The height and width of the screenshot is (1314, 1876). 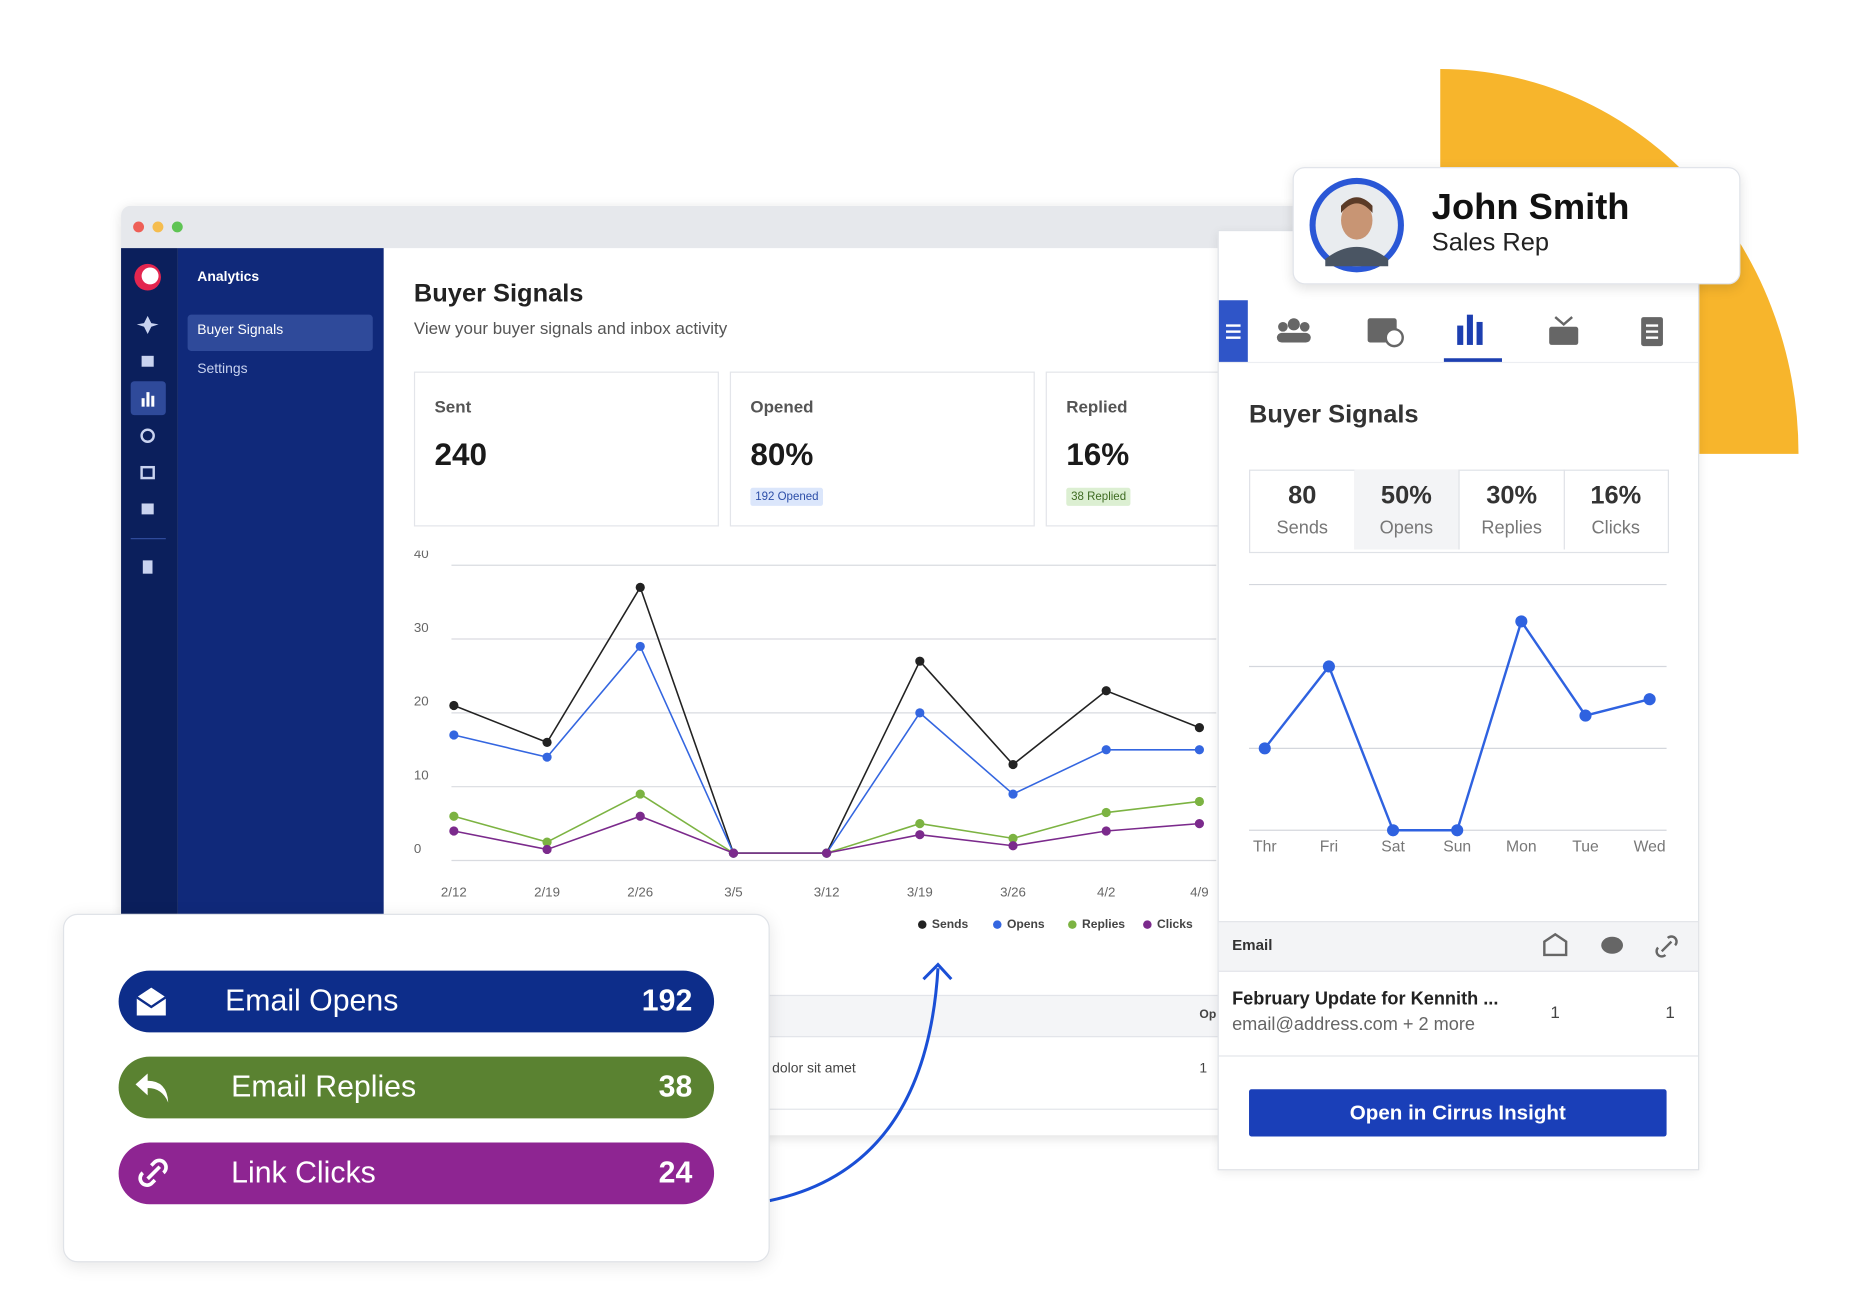 I want to click on icon-link, so click(x=153, y=1172).